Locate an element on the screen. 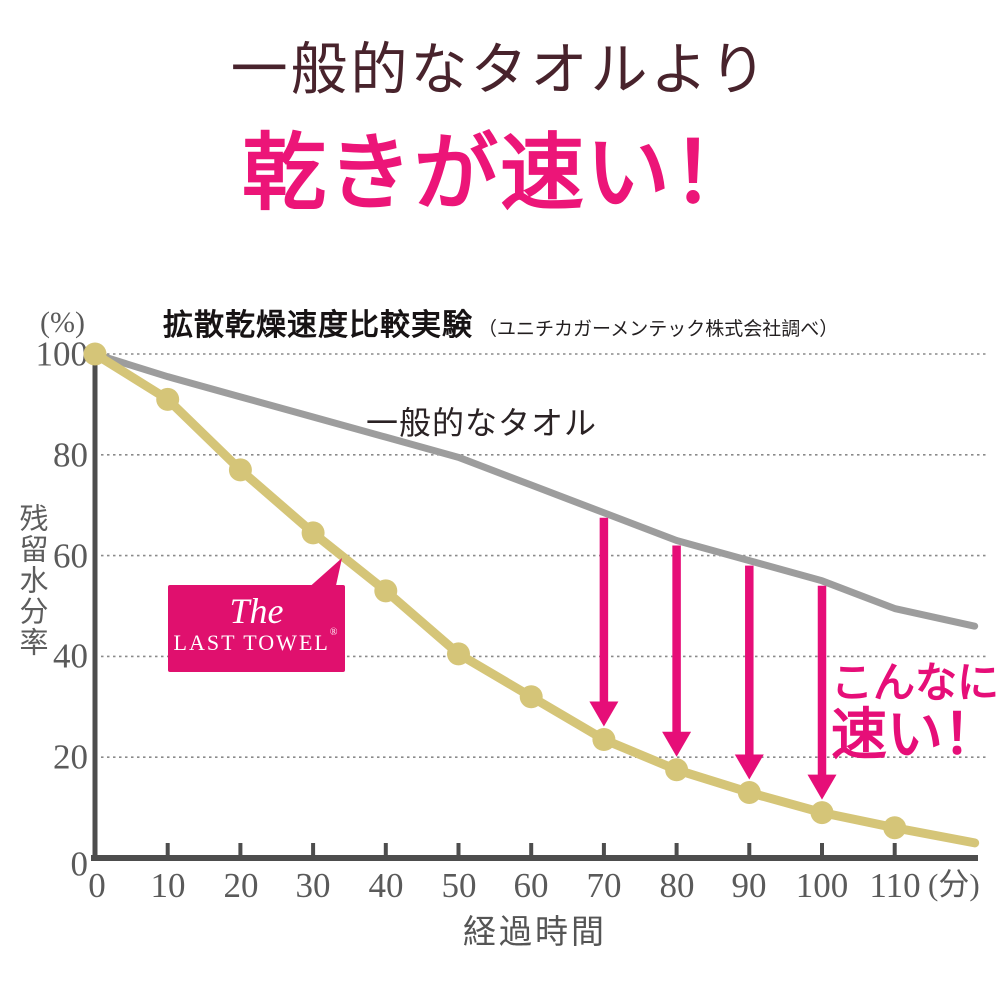 The width and height of the screenshot is (1000, 1000). x-tick-label: 110 is located at coordinates (895, 885).